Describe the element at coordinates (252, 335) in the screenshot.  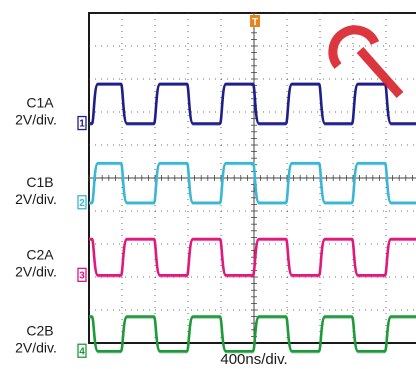
I see `trace-noise-c2b` at that location.